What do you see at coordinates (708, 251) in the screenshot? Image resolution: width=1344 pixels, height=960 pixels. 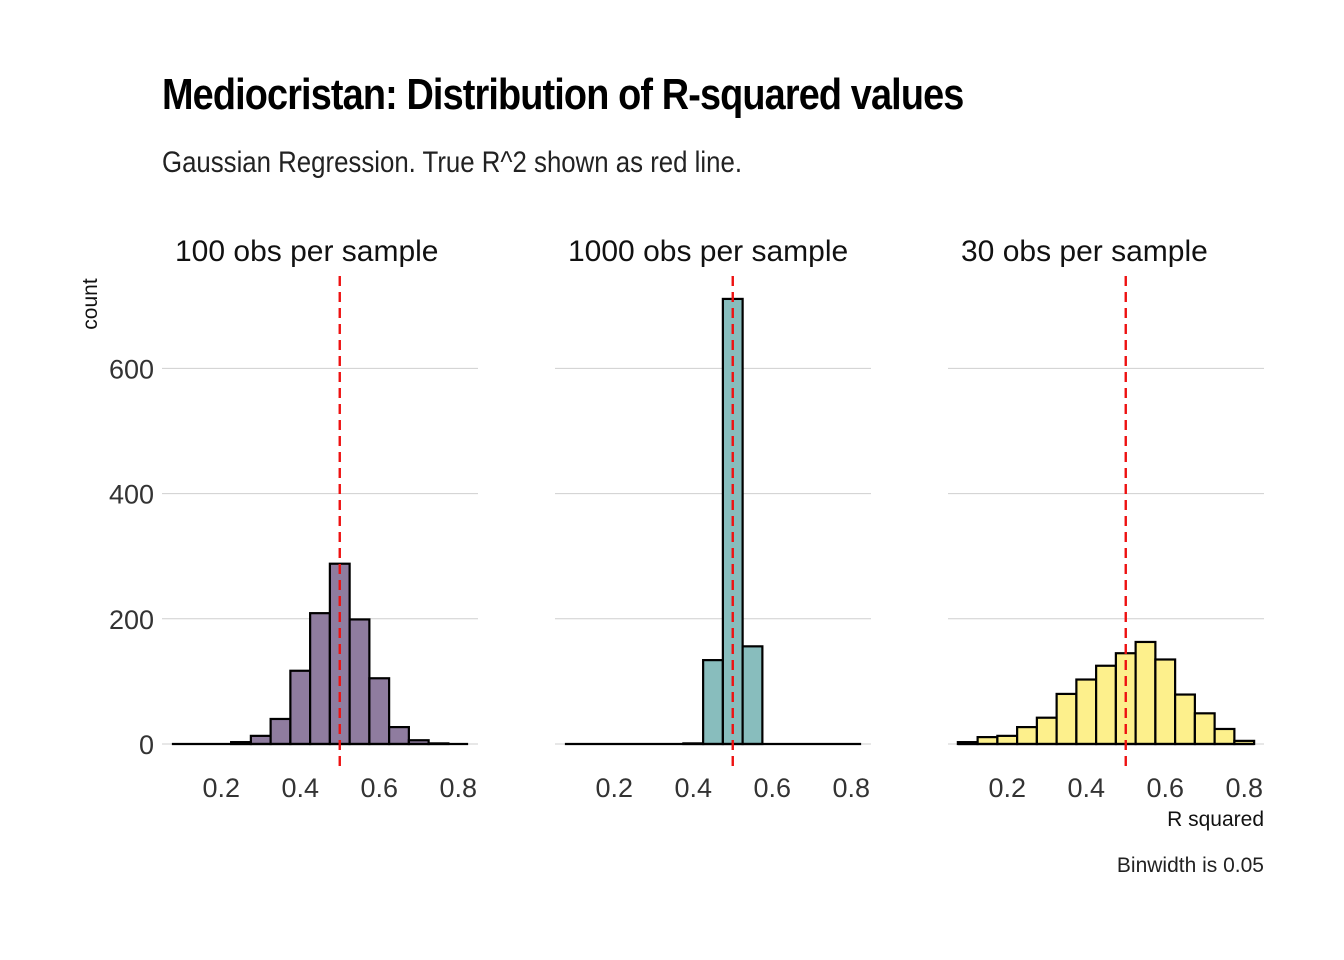 I see `facet-title: 1000 obs per sample` at bounding box center [708, 251].